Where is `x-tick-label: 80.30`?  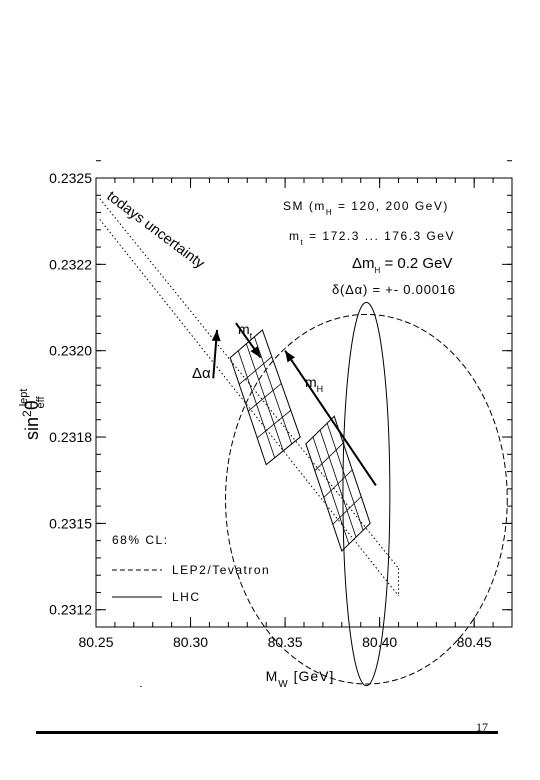
x-tick-label: 80.30 is located at coordinates (190, 642).